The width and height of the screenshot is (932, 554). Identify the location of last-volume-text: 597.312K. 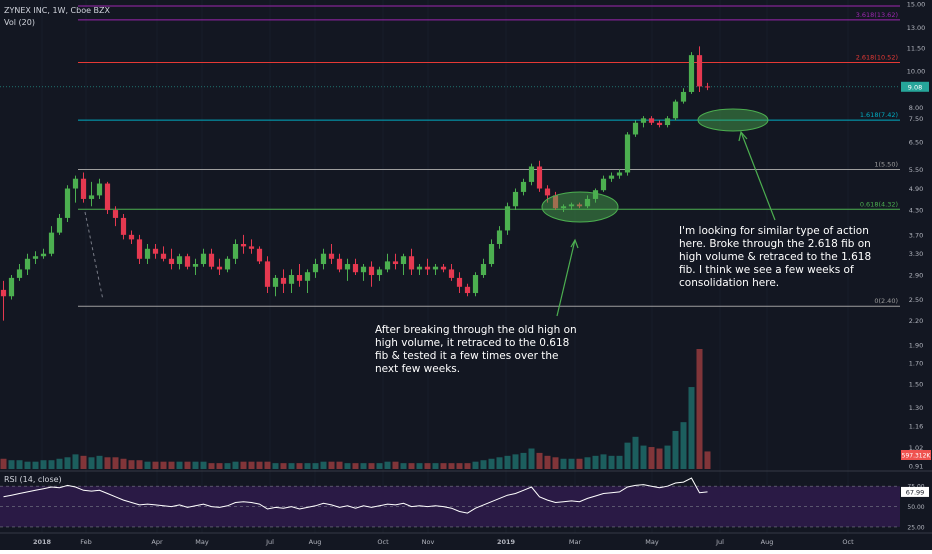
(917, 456).